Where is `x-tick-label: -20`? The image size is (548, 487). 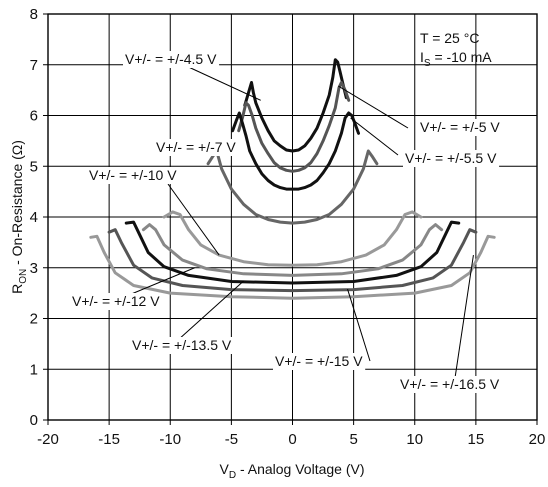 x-tick-label: -20 is located at coordinates (48, 439).